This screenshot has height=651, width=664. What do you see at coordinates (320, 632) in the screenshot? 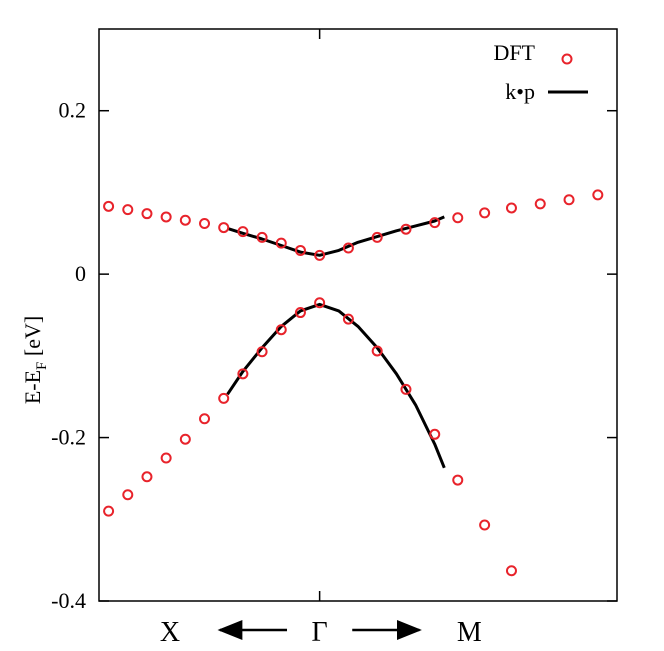
I see `x-label-1: Γ` at bounding box center [320, 632].